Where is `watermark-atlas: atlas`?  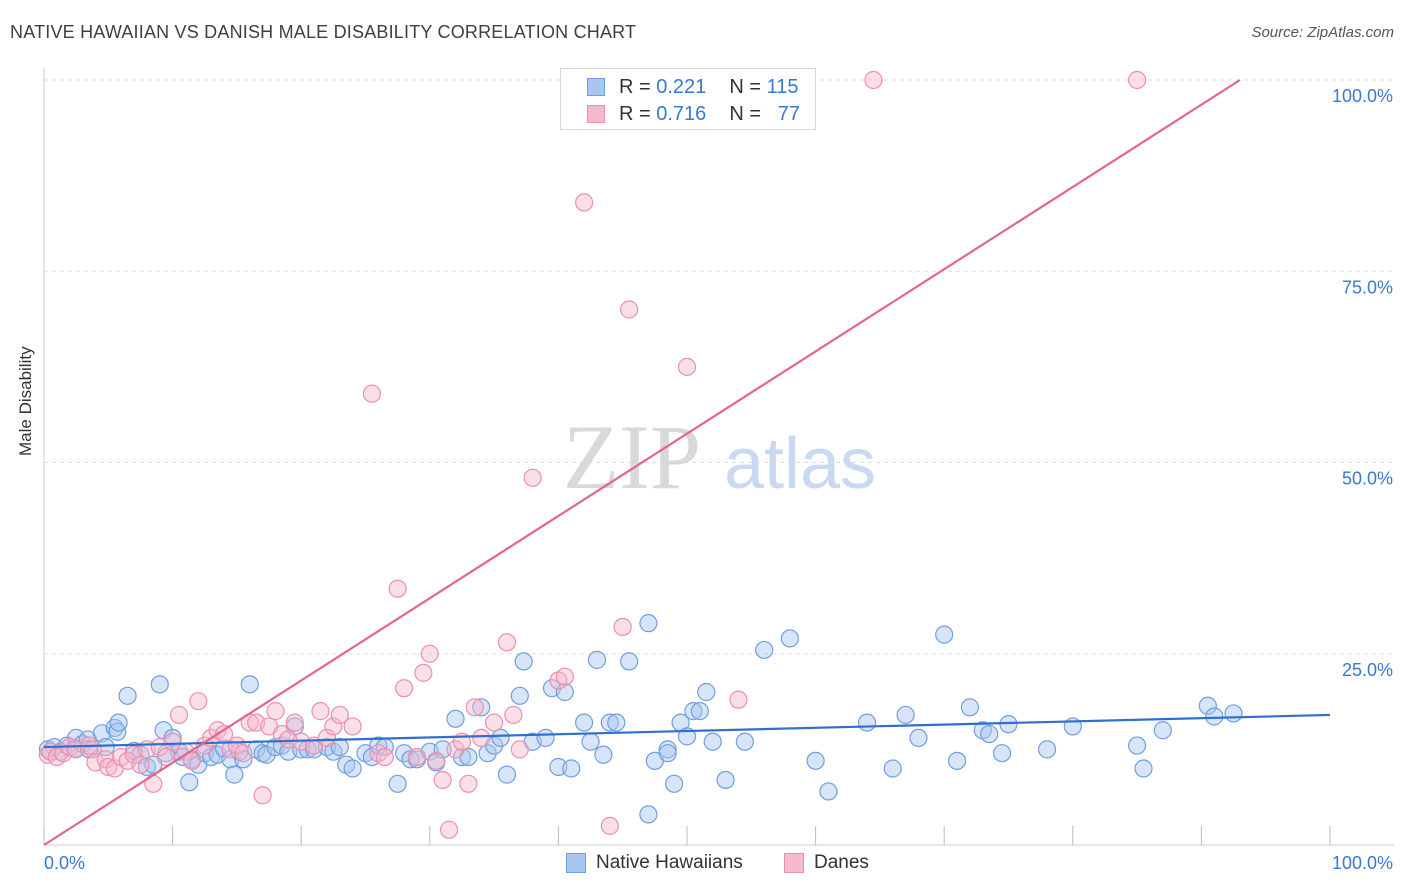
watermark-atlas: atlas is located at coordinates (800, 464).